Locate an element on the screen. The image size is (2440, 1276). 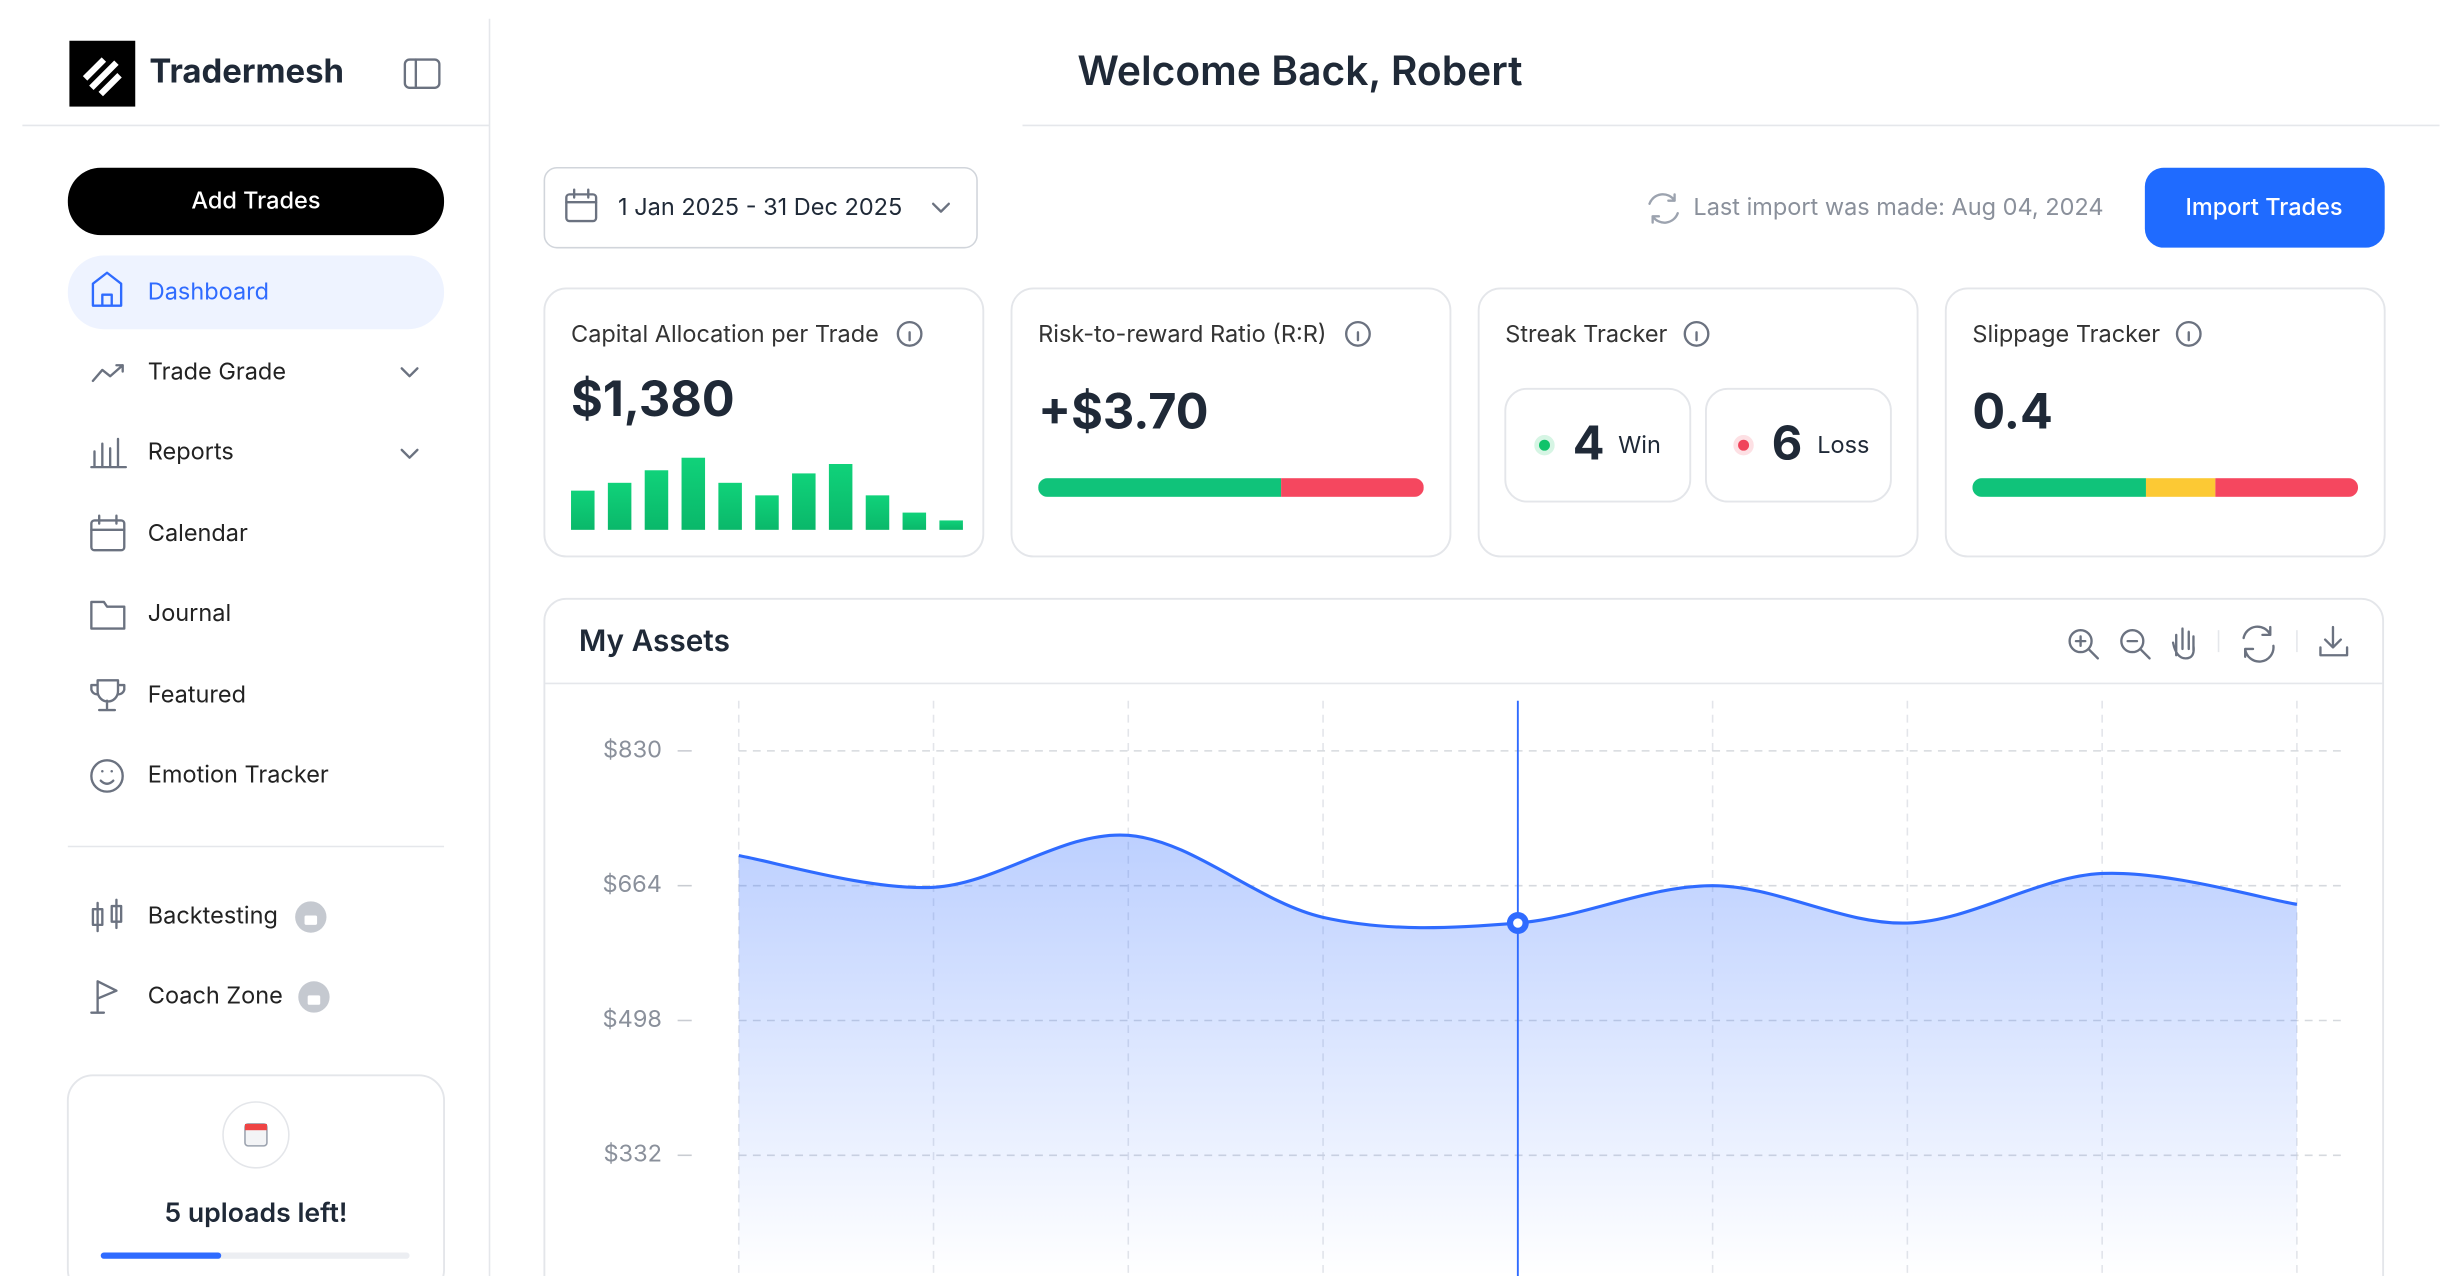
chart-title: My Assets is located at coordinates (654, 641).